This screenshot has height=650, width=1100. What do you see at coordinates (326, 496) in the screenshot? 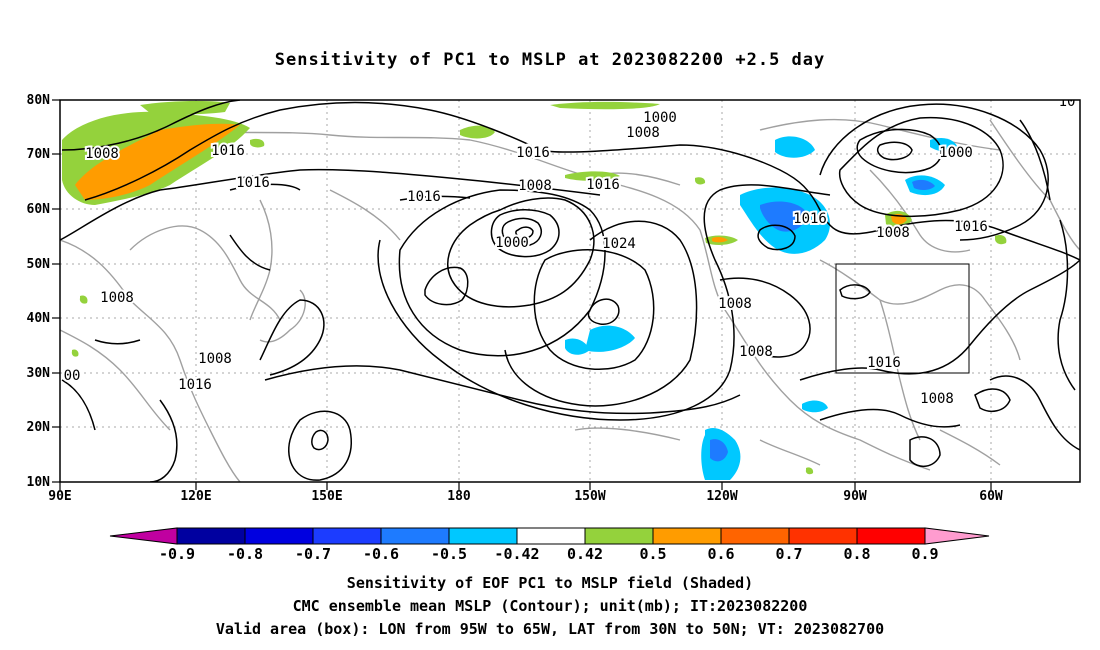
I see `lon-label: 150E` at bounding box center [326, 496].